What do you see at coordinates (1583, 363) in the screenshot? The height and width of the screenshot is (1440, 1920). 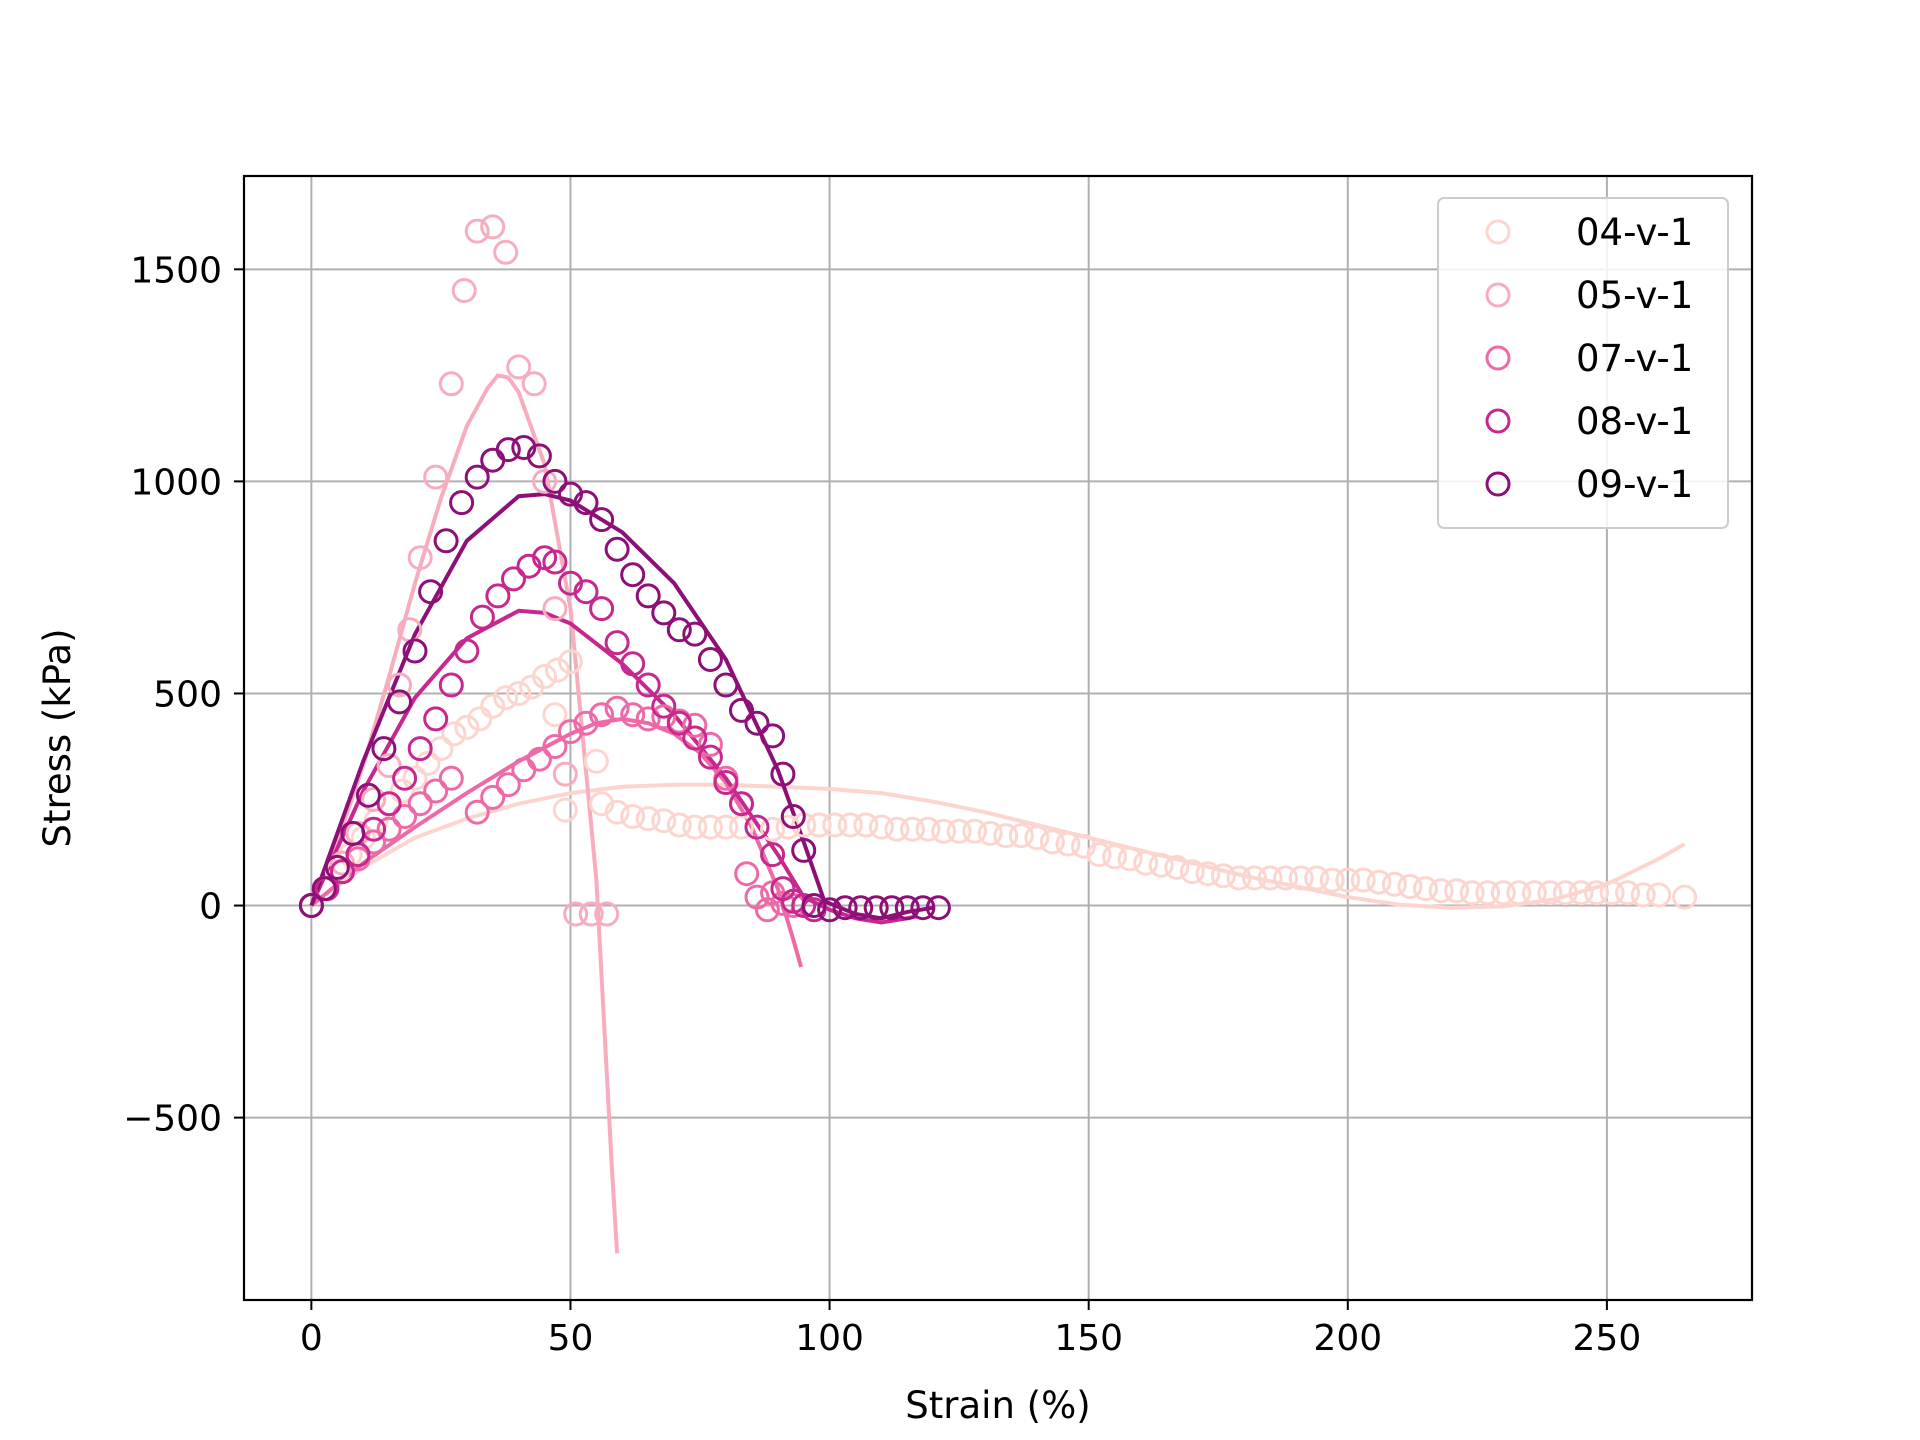 I see `legend: 04-v-1 05-v-1 07-v-1 08-v-1 09-v-1` at bounding box center [1583, 363].